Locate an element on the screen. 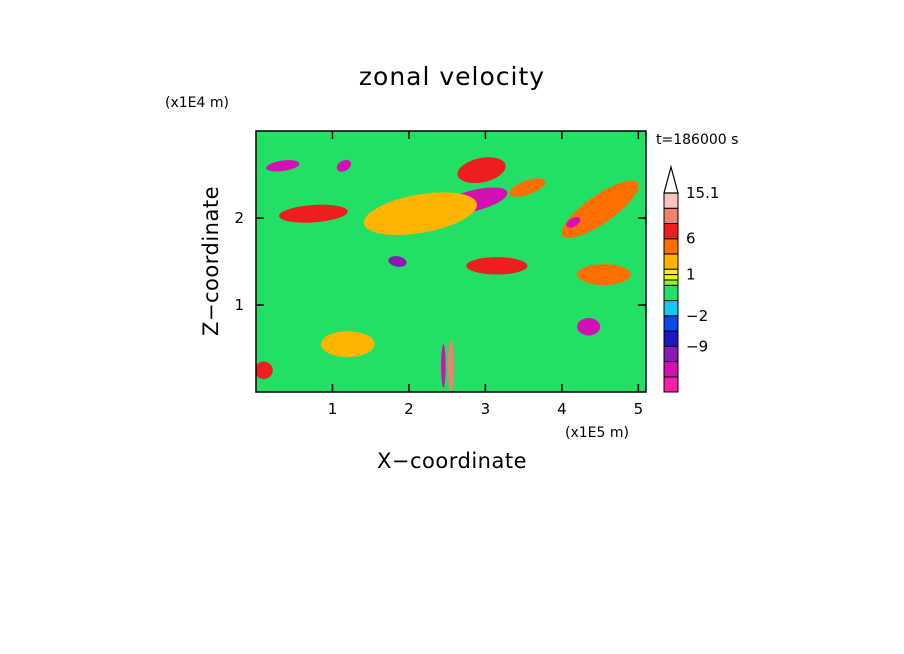 The image size is (904, 654). y-axis-title: Z−coordinate is located at coordinates (211, 261).